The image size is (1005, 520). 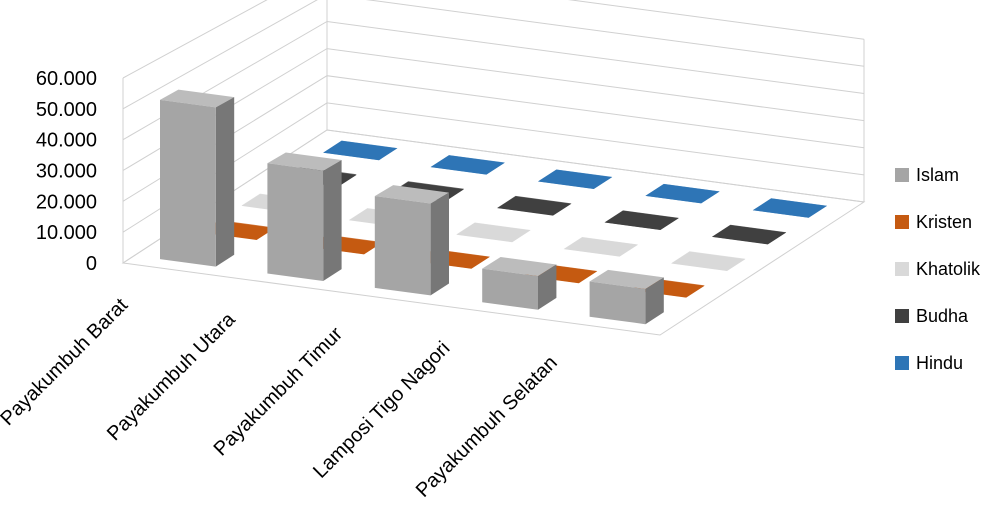 What do you see at coordinates (279, 392) in the screenshot?
I see `category-label: Payakumbuh Timur` at bounding box center [279, 392].